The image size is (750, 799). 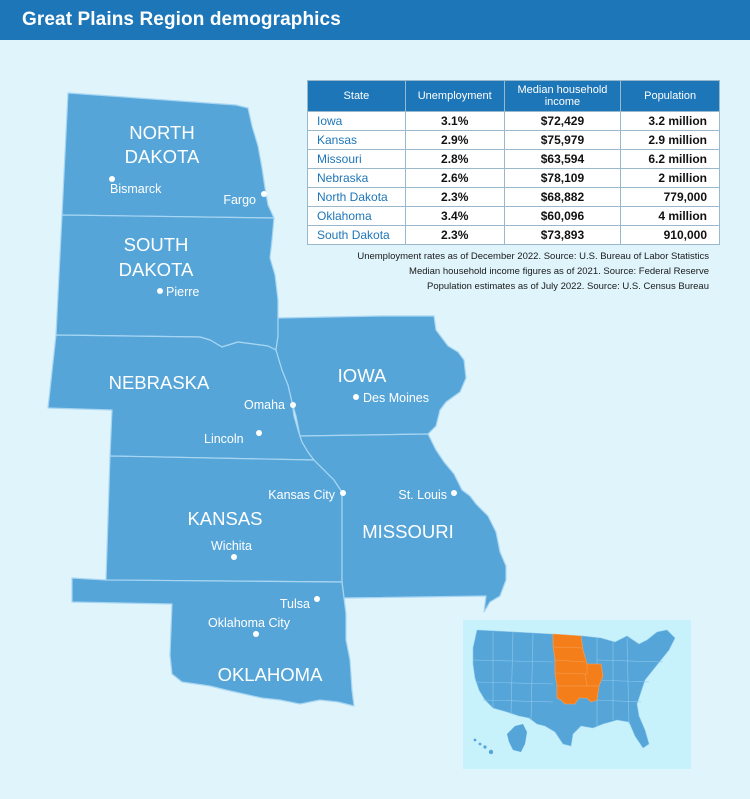 I want to click on cell-income: $75,979, so click(x=562, y=140).